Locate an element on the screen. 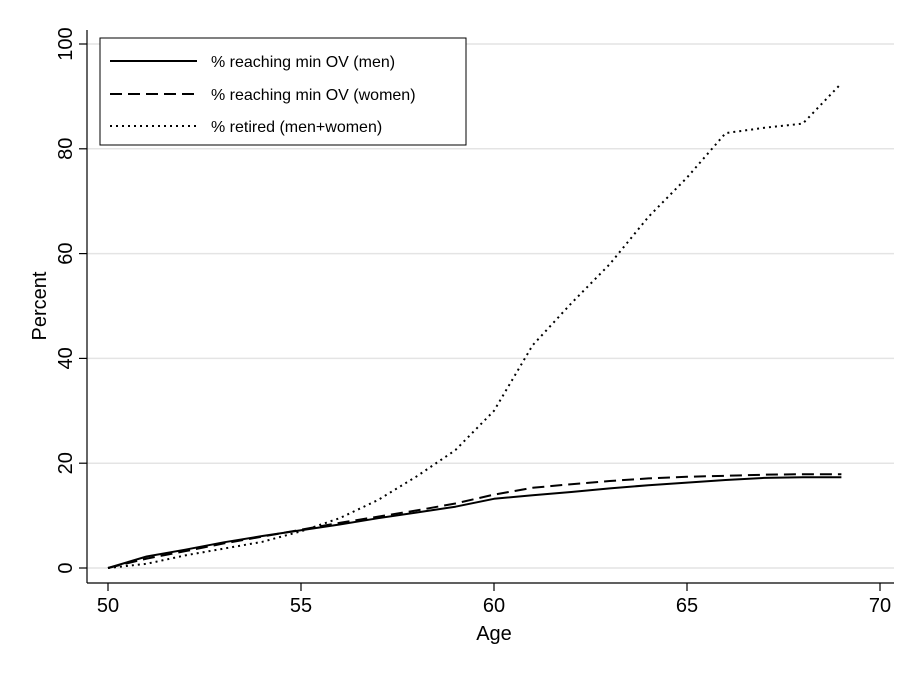 This screenshot has width=909, height=675. x-tick-label: 60 is located at coordinates (494, 606).